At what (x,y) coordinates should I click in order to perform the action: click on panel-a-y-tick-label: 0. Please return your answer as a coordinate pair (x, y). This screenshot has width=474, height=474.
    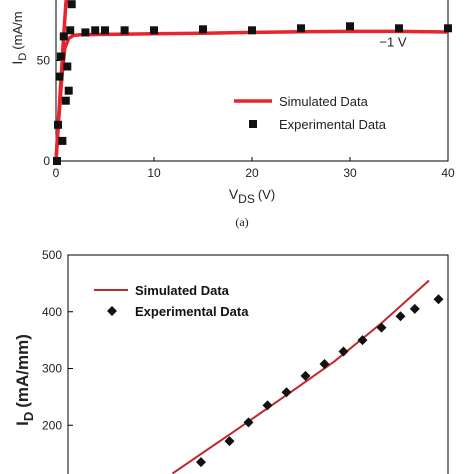
    Looking at the image, I should click on (46, 161).